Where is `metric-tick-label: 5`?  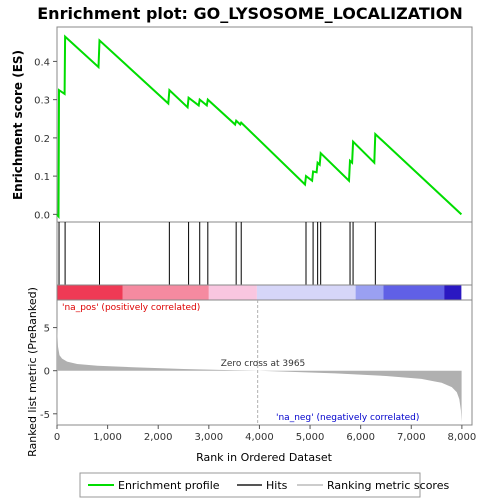
metric-tick-label: 5 is located at coordinates (47, 329).